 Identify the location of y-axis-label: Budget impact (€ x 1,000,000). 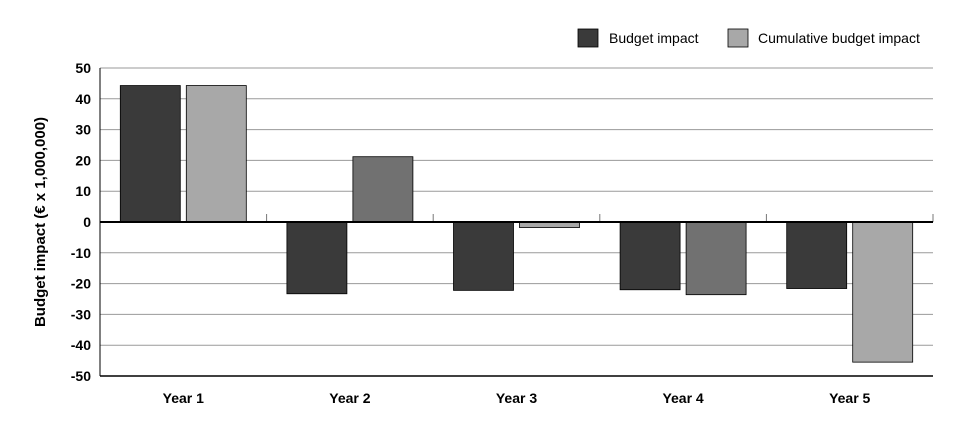
(40, 222).